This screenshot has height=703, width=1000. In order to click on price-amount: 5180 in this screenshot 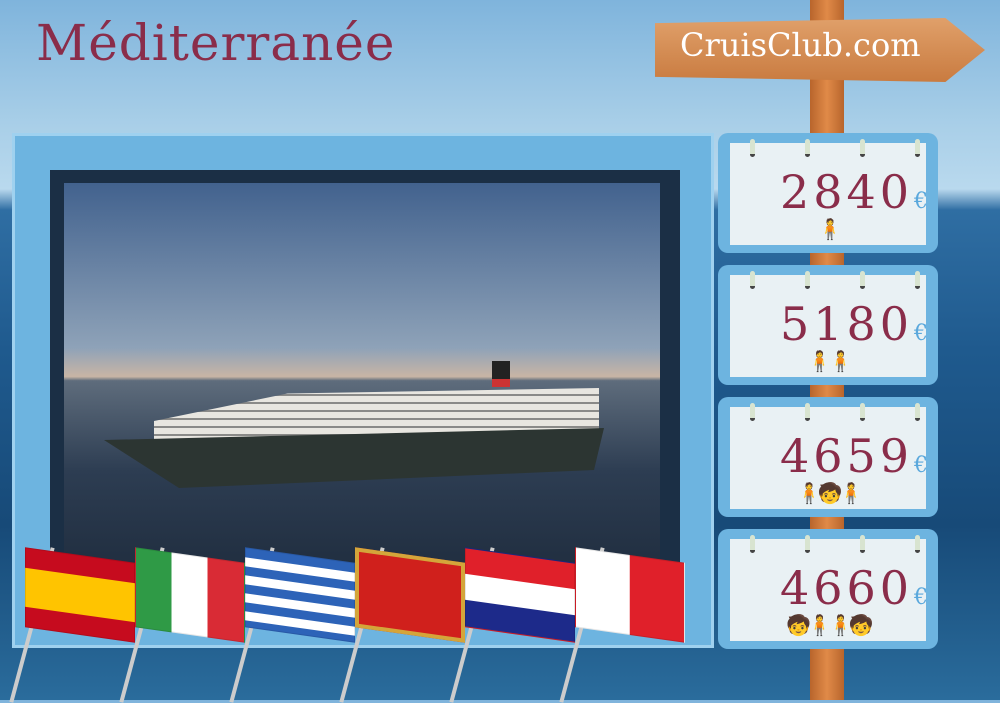, I will do `click(847, 324)`.